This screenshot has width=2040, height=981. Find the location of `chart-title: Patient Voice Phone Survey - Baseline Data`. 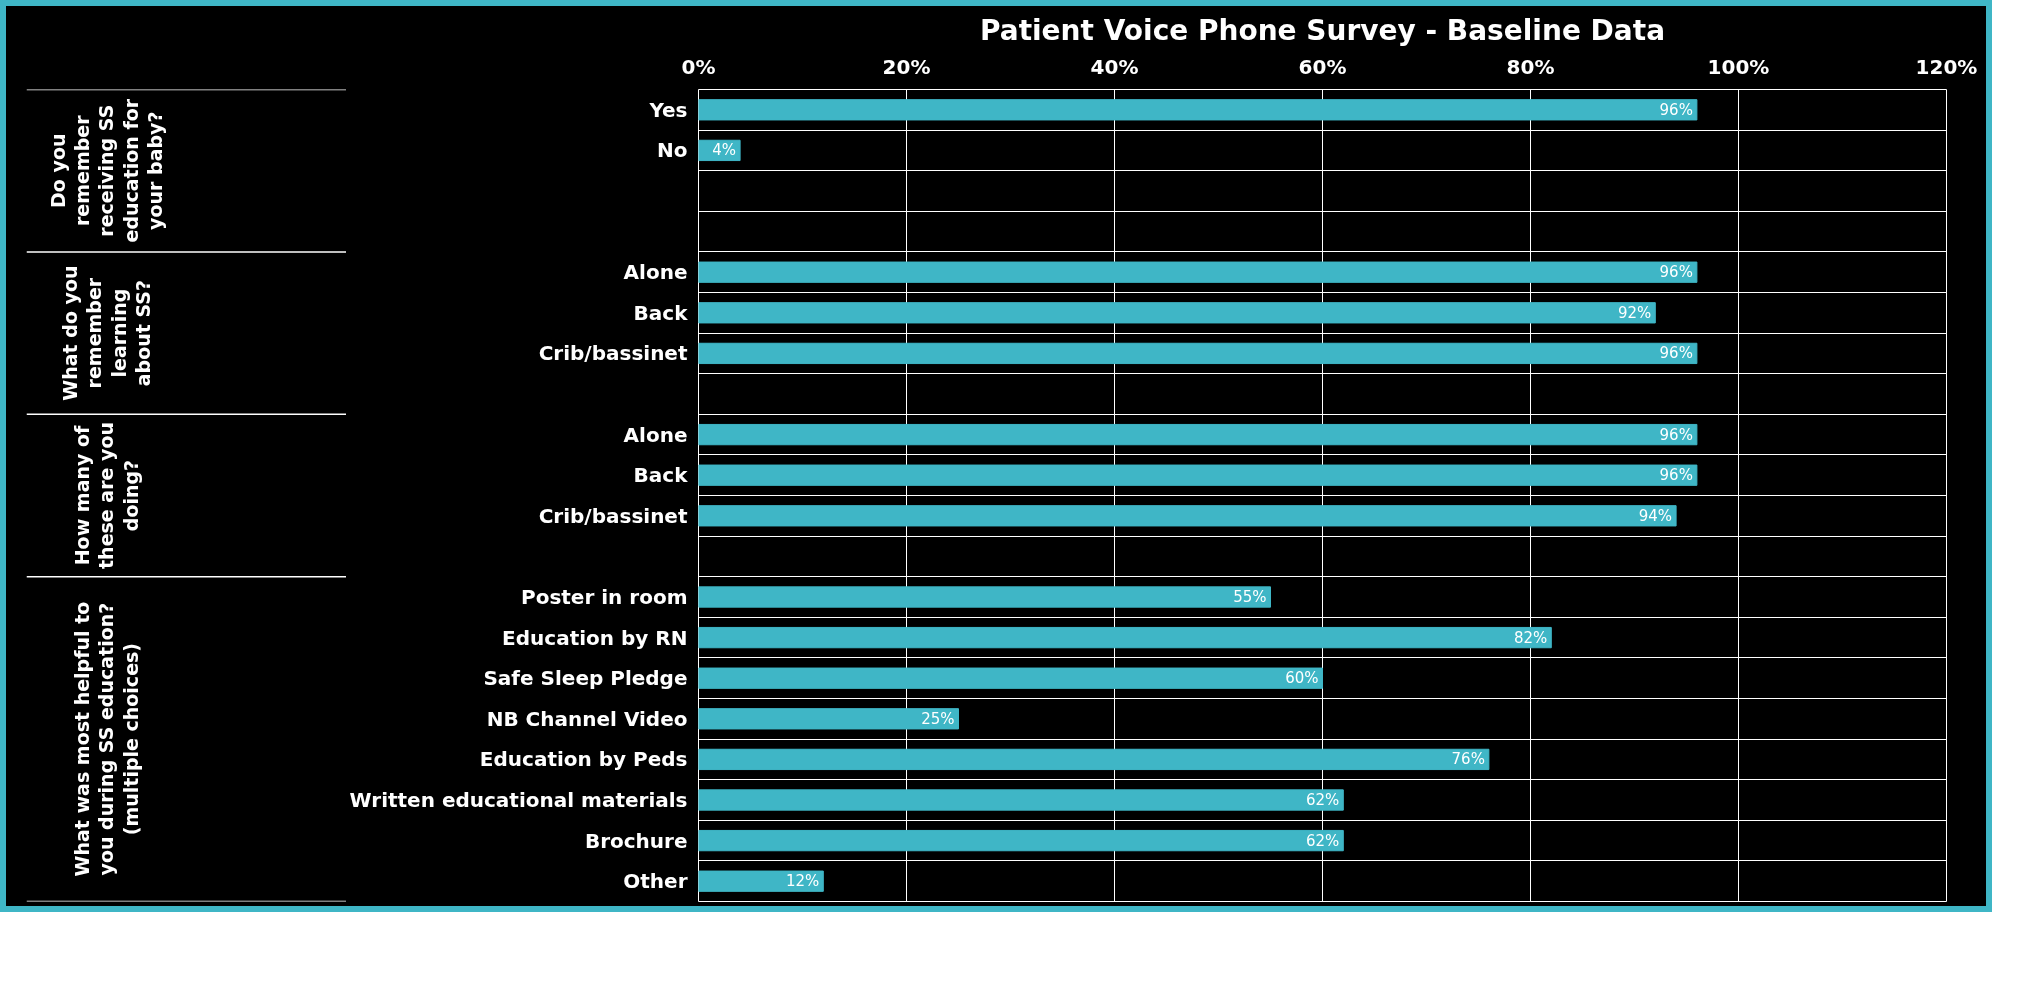

chart-title: Patient Voice Phone Survey - Baseline Data is located at coordinates (1322, 30).